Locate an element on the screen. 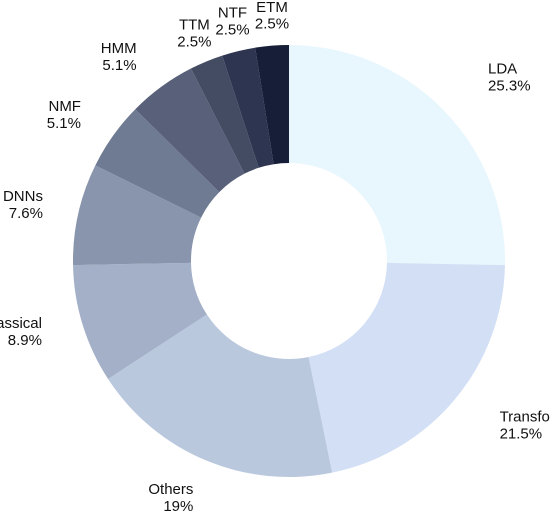 The width and height of the screenshot is (550, 513). slice-name: DNNs is located at coordinates (23, 196).